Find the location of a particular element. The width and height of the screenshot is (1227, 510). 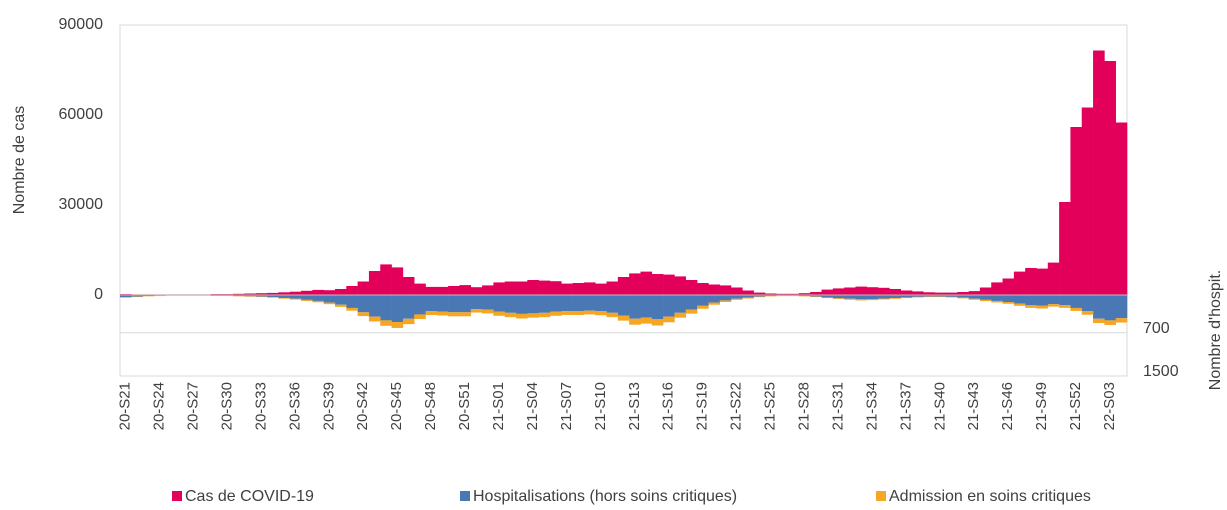

x-tick-label: 21-S40 is located at coordinates (939, 406).